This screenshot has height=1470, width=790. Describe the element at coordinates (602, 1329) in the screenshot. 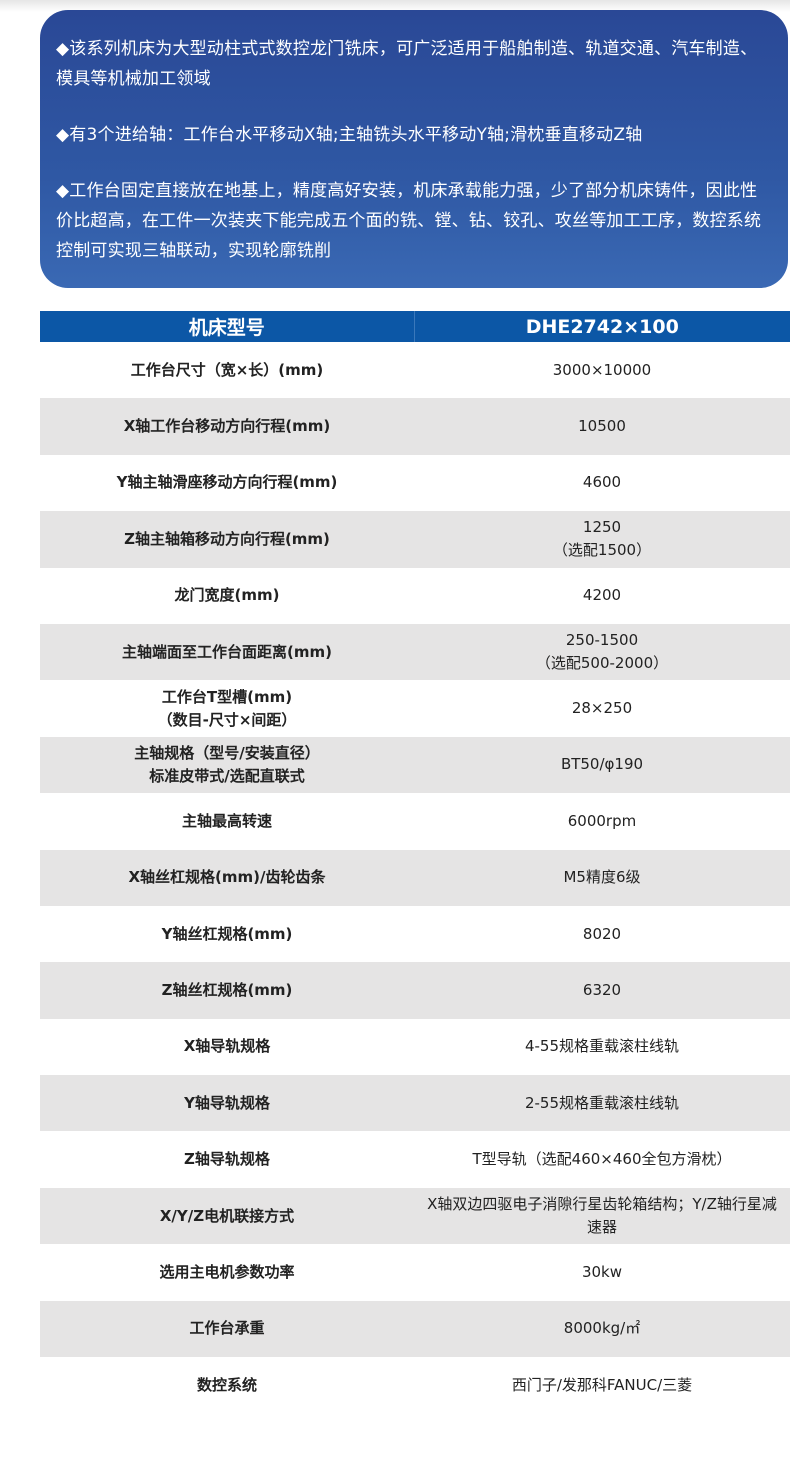

I see `spec-value: 8000kg/㎡` at that location.